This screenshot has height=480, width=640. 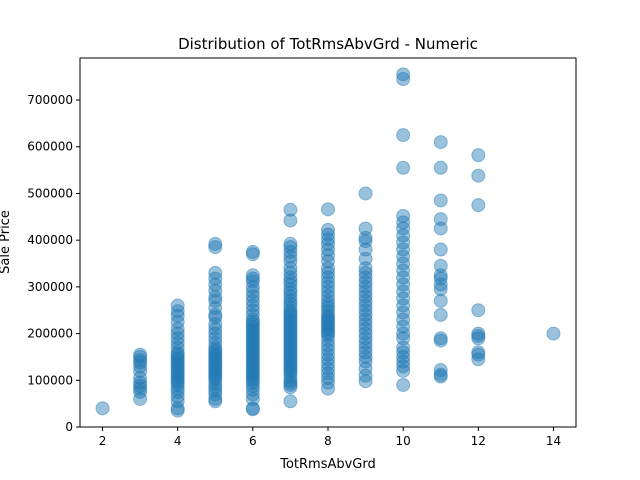 I want to click on y-tick-label: 0, so click(x=69, y=427).